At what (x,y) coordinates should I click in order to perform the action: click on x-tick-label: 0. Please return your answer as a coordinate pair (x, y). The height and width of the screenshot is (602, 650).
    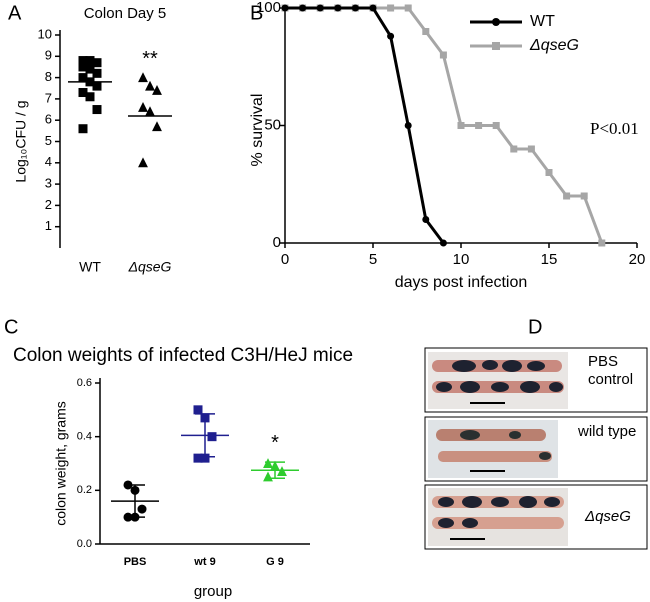
    Looking at the image, I should click on (285, 259).